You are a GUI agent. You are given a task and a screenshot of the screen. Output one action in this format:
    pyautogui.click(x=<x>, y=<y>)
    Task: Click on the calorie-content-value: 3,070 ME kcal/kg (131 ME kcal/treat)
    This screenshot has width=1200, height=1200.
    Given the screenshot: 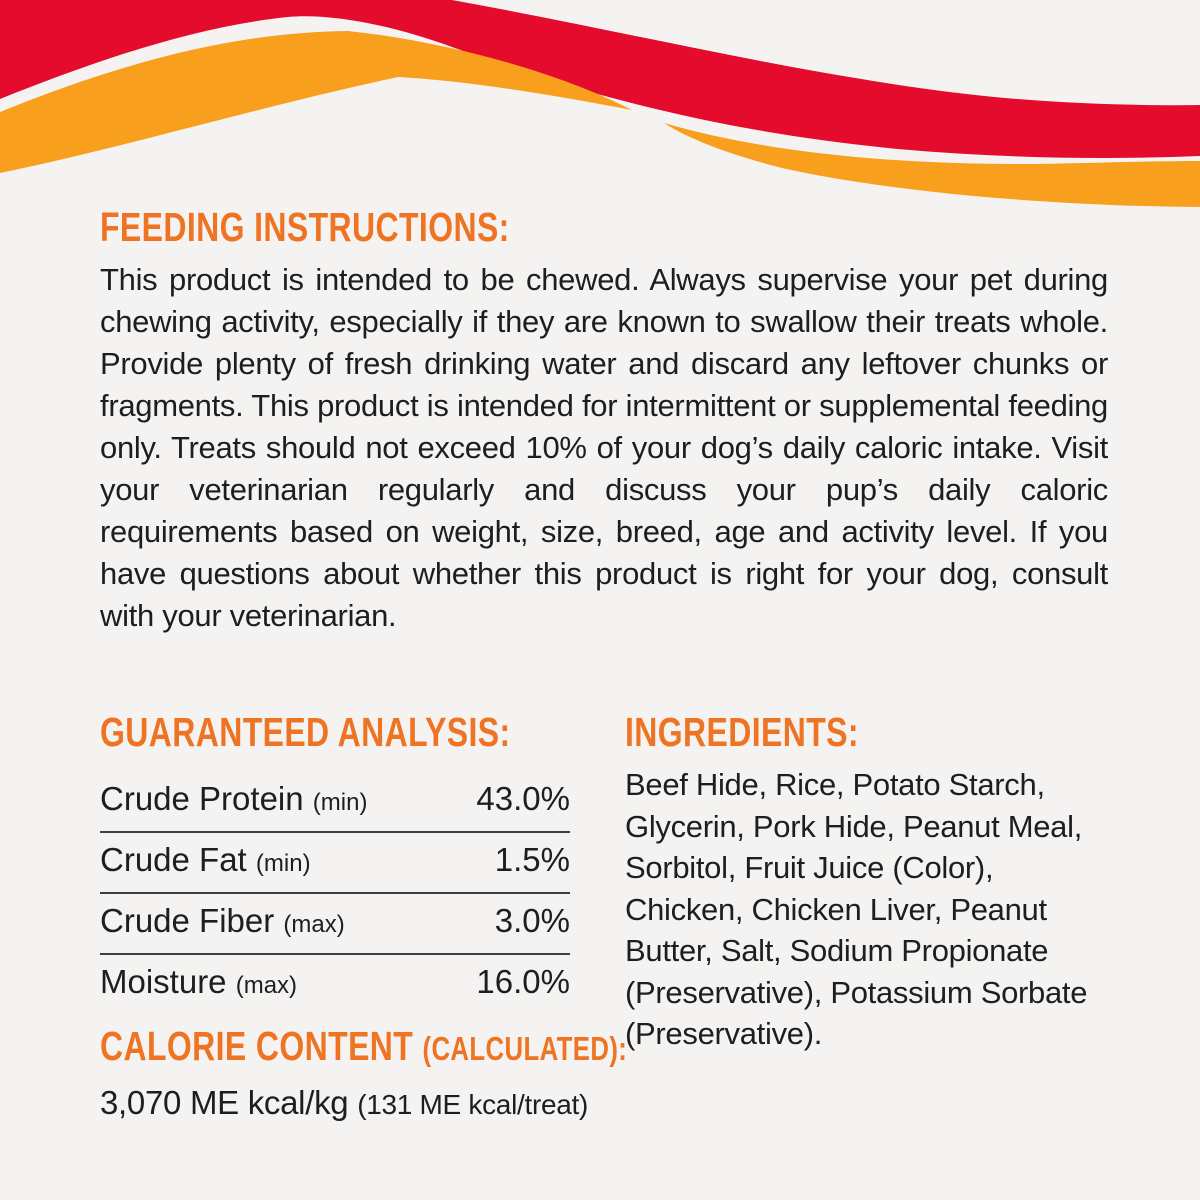 What is the action you would take?
    pyautogui.click(x=344, y=1104)
    